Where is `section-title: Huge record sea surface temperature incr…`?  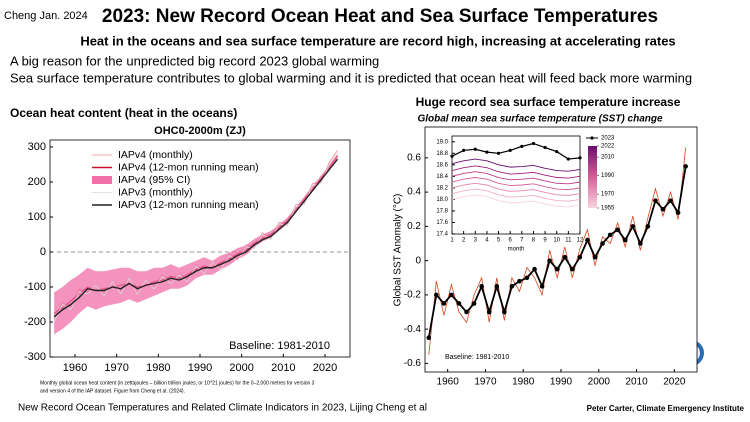 section-title: Huge record sea surface temperature incr… is located at coordinates (548, 102).